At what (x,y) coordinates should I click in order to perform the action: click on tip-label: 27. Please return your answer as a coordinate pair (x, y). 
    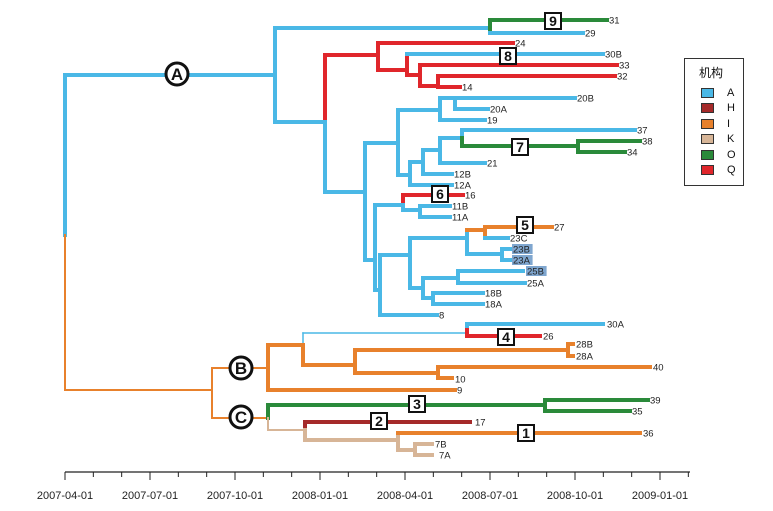
    Looking at the image, I should click on (559, 228).